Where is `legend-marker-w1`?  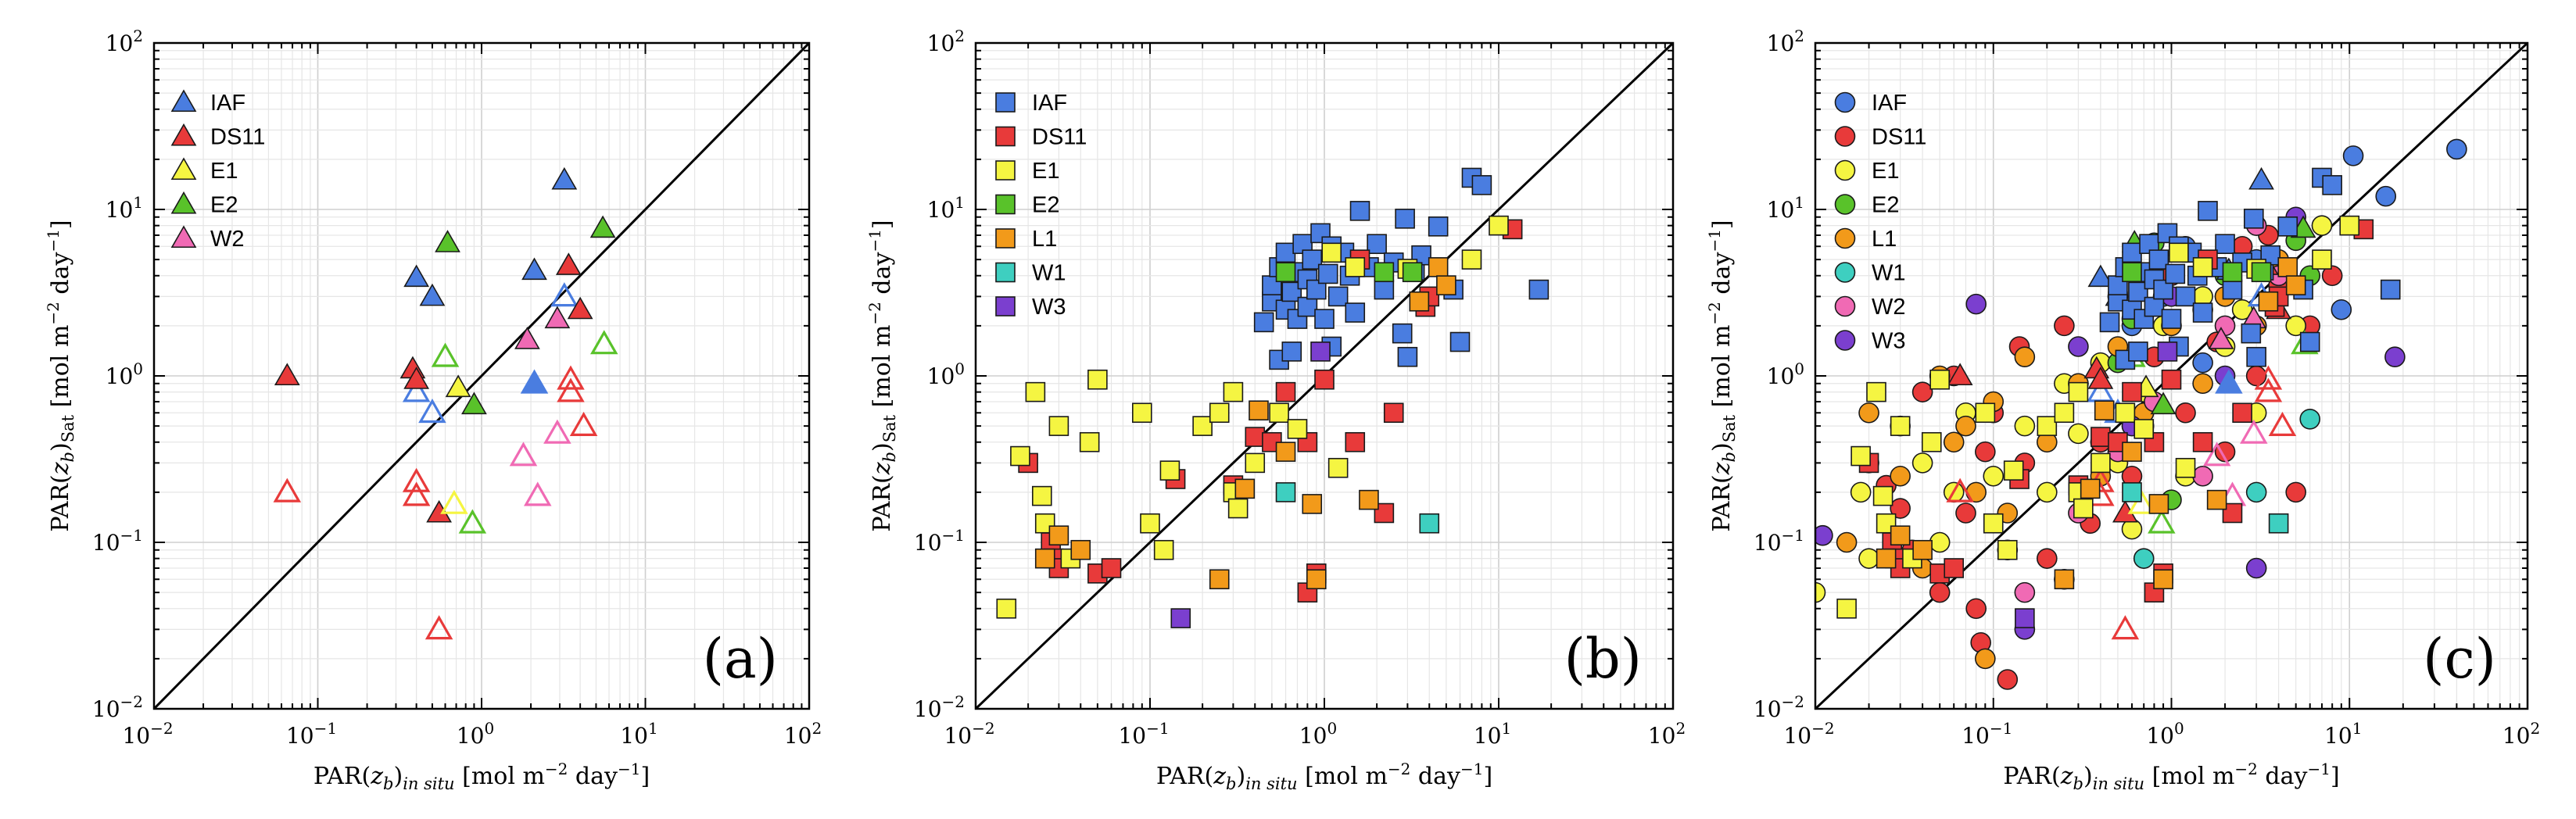
legend-marker-w1 is located at coordinates (1845, 272).